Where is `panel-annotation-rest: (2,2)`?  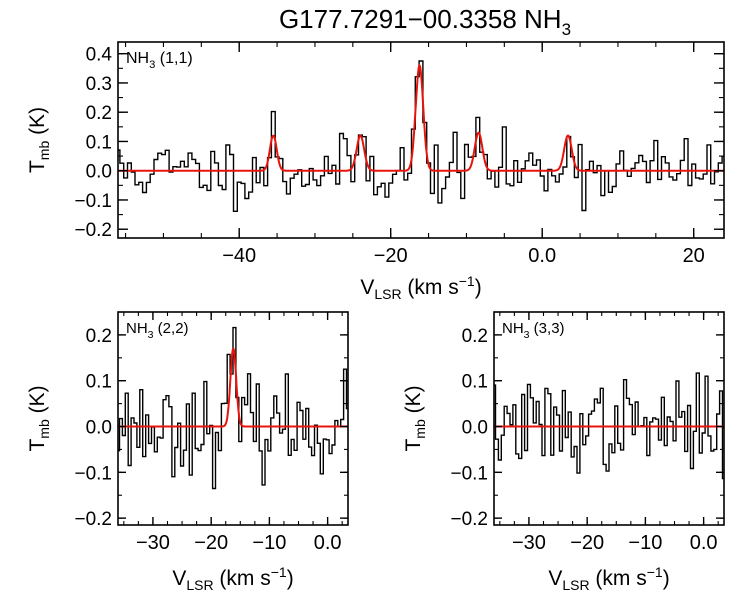 panel-annotation-rest: (2,2) is located at coordinates (171, 328).